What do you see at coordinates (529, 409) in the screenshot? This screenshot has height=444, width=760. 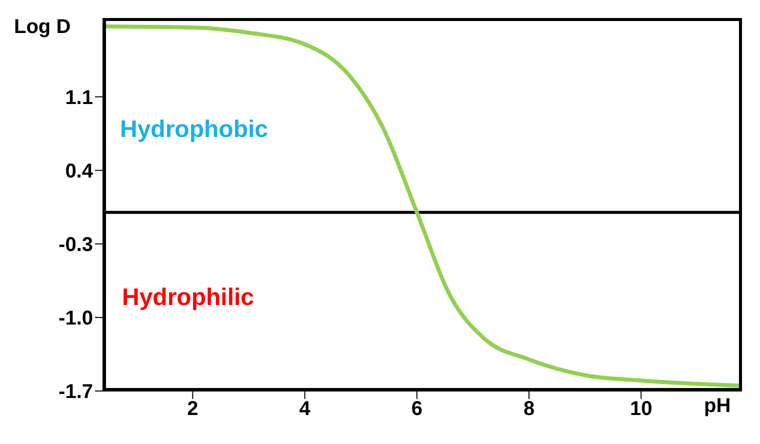 I see `x-tick-label: 8` at bounding box center [529, 409].